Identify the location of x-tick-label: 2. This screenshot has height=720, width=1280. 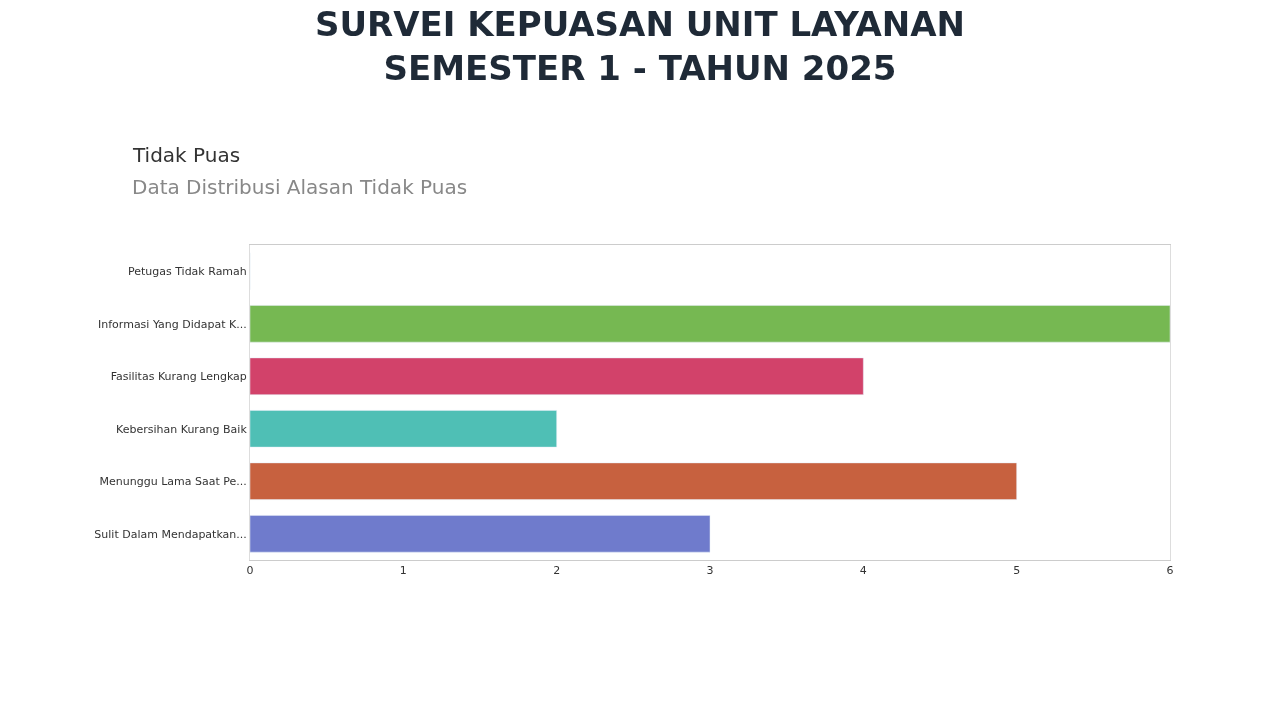
(557, 571).